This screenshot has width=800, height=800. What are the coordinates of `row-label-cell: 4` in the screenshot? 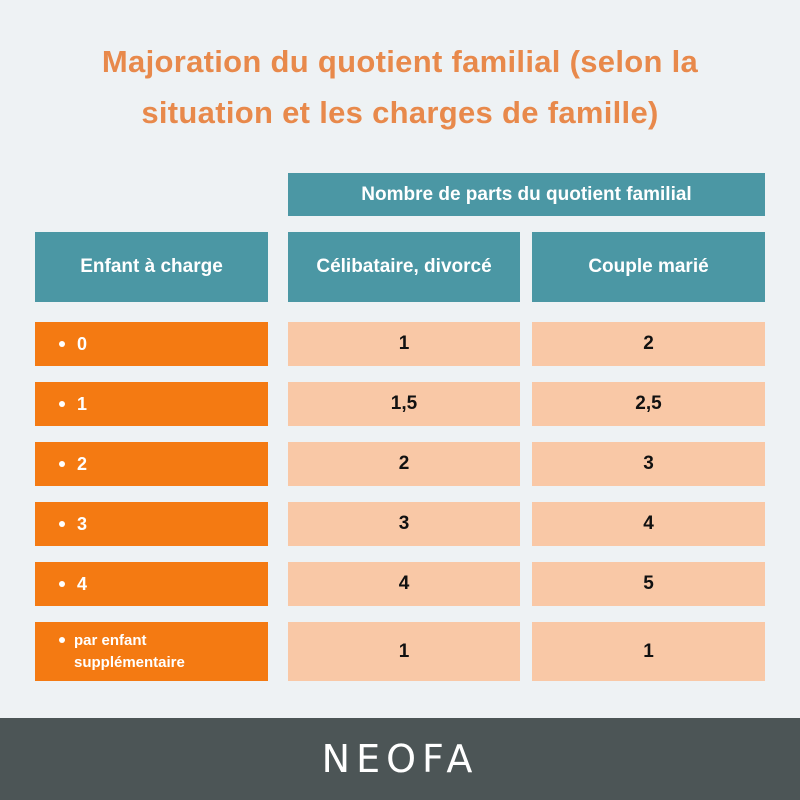 It's located at (151, 584).